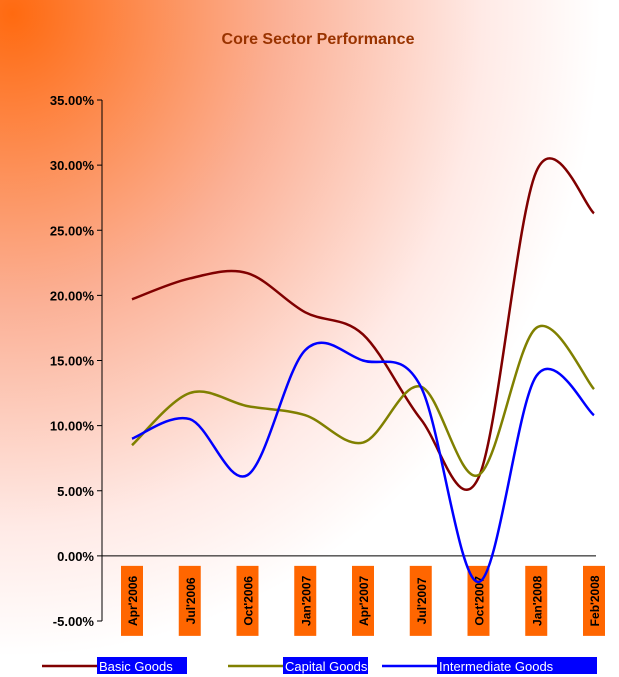 The height and width of the screenshot is (677, 619). I want to click on x-tick-label: Feb'2008, so click(595, 600).